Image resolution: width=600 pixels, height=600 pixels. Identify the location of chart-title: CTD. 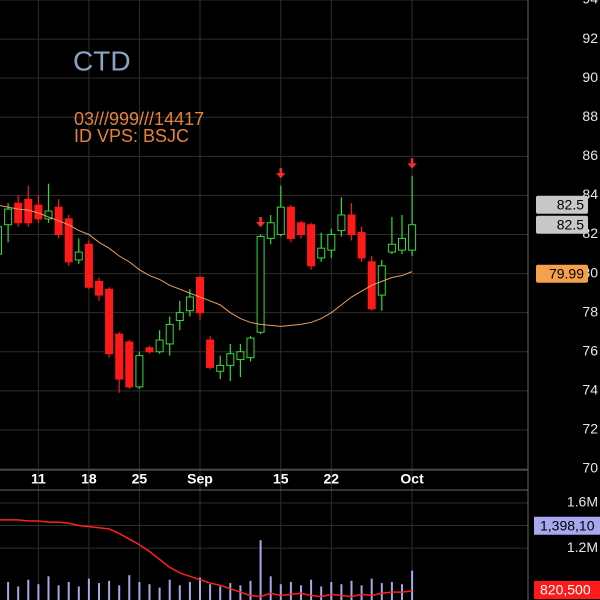
(102, 60).